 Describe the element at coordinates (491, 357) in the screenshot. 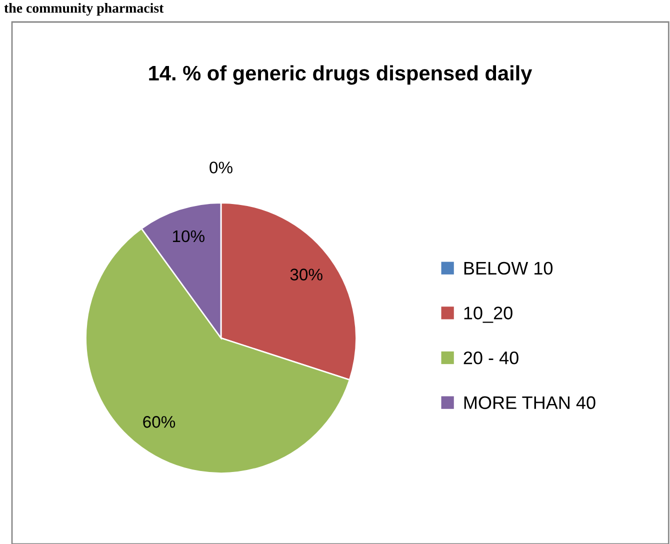

I see `legend-label: 20 - 40` at that location.